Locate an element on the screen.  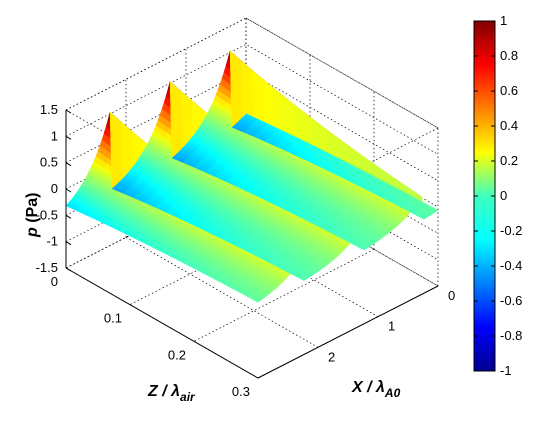
y-tick-label: 0.3 is located at coordinates (241, 391).